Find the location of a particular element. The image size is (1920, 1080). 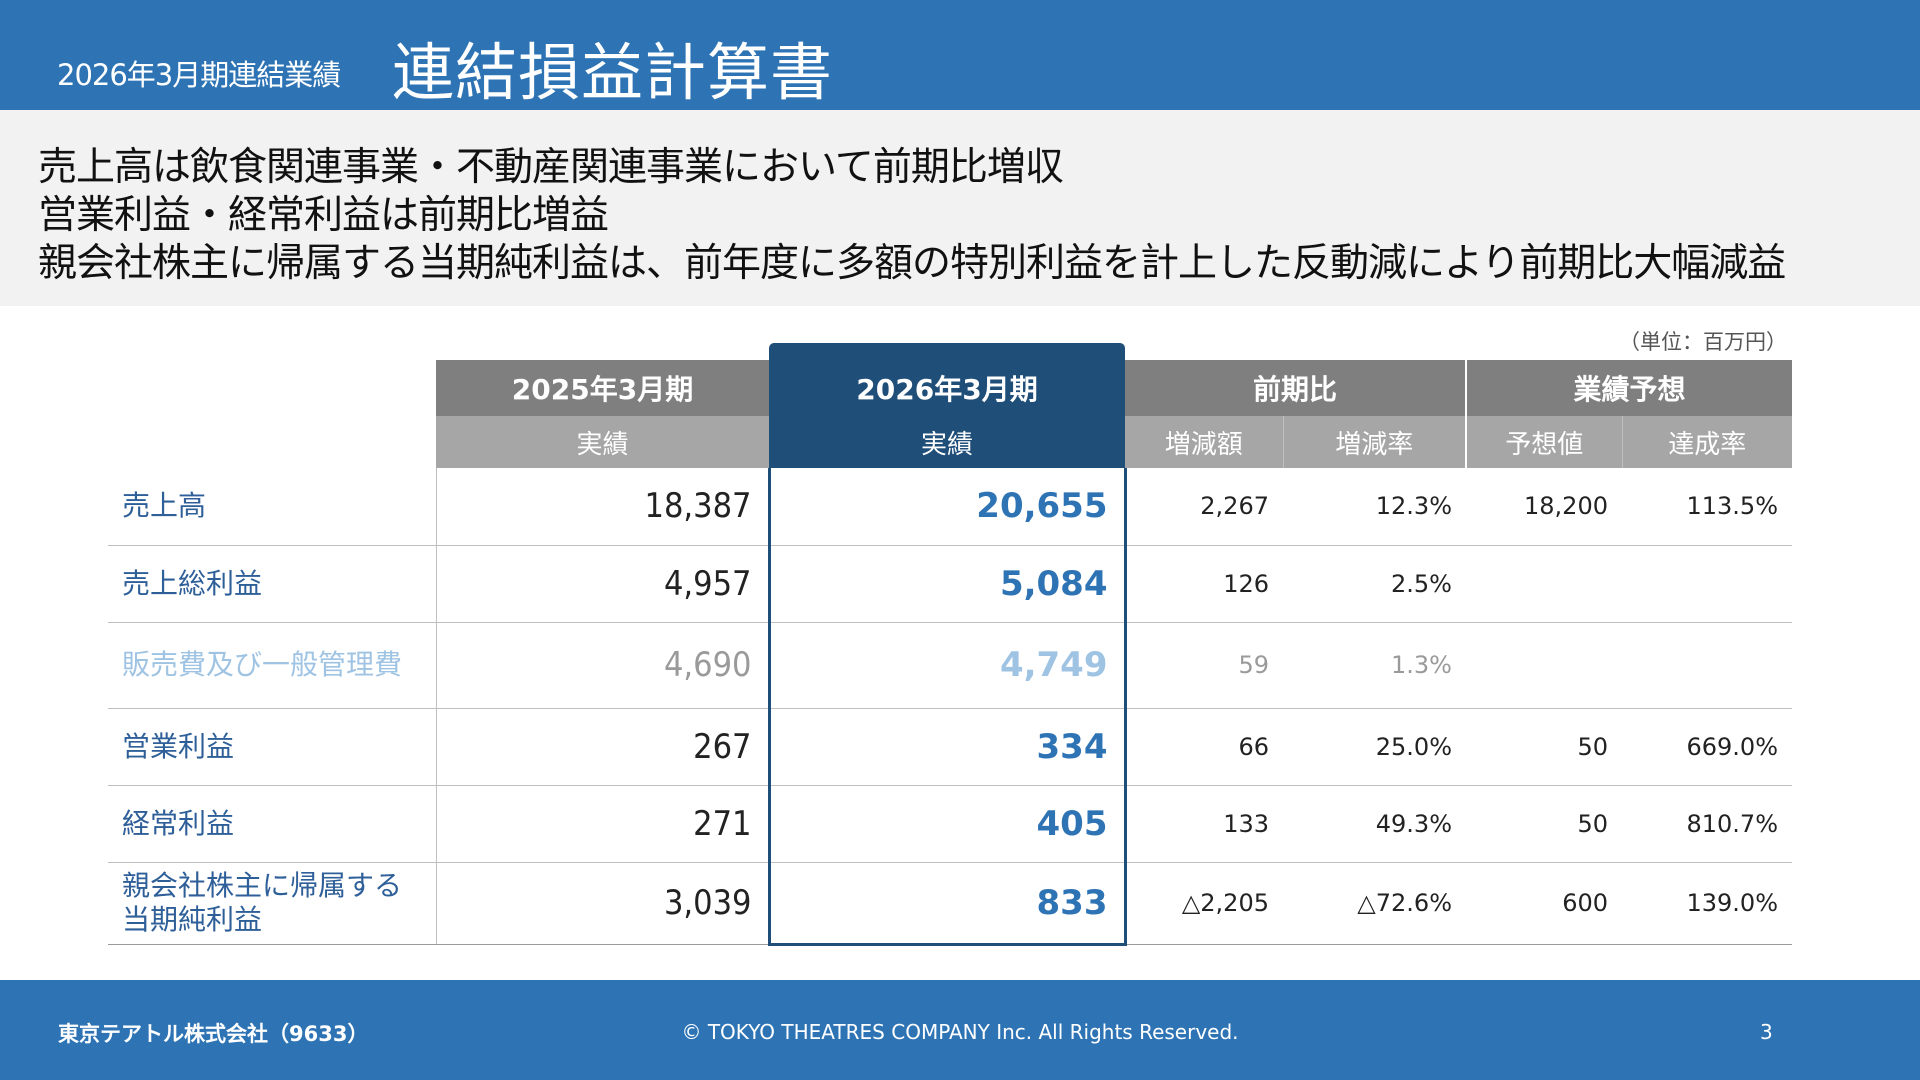

cur-actual-value: 334 is located at coordinates (947, 747).